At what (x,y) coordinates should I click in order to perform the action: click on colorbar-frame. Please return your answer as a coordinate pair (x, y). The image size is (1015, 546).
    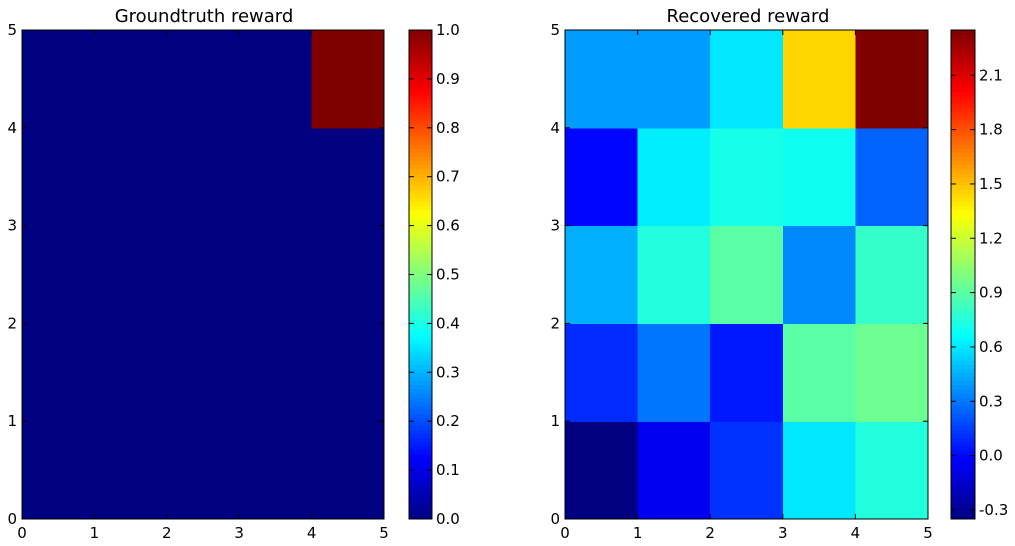
    Looking at the image, I should click on (963, 274).